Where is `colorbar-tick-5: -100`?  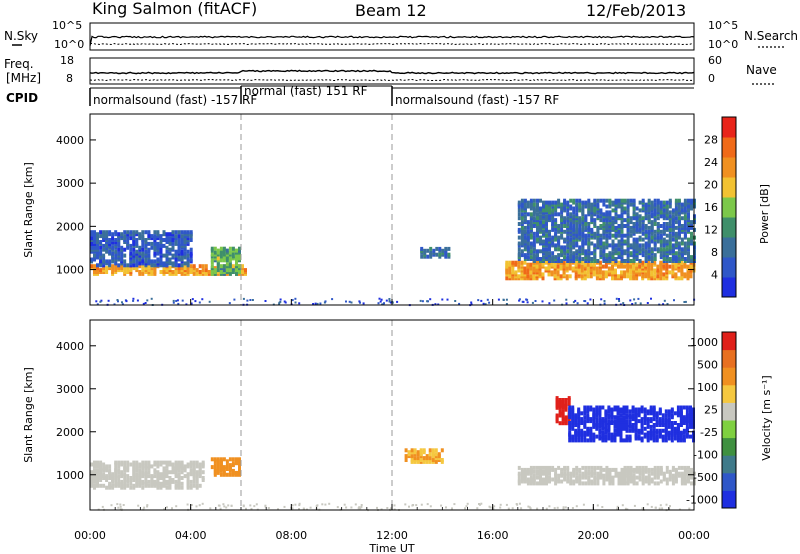
colorbar-tick-5: -100 is located at coordinates (705, 455).